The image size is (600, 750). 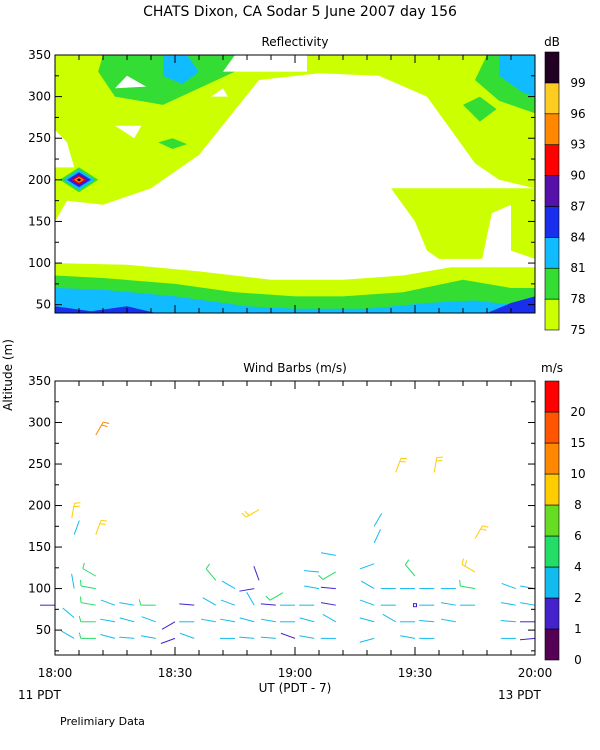 What do you see at coordinates (102, 721) in the screenshot?
I see `footer-note: Prelimiary Data` at bounding box center [102, 721].